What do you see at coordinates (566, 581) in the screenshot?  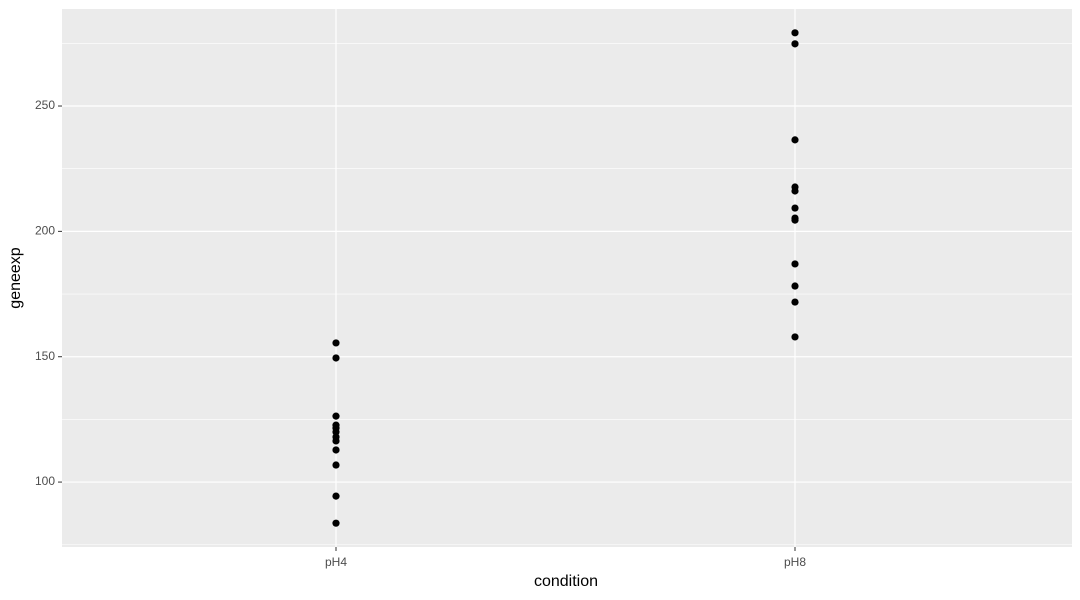 I see `x-axis-title: condition` at bounding box center [566, 581].